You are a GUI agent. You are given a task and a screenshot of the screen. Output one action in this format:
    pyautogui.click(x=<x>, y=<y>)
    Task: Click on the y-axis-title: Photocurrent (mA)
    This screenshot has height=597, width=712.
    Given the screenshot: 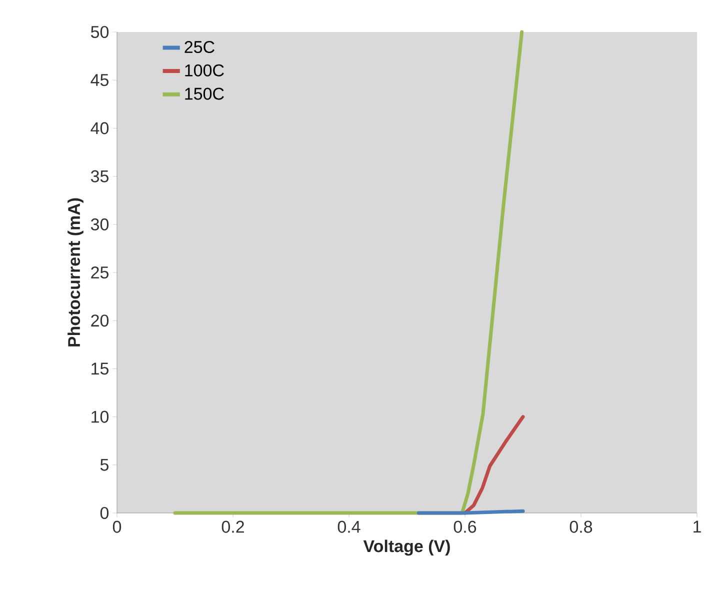 What is the action you would take?
    pyautogui.click(x=76, y=272)
    